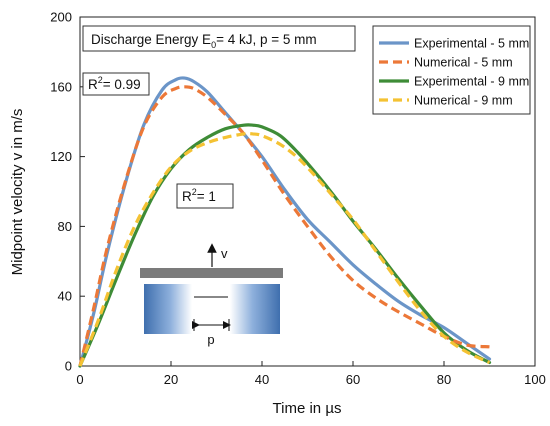 The width and height of the screenshot is (550, 426). I want to click on condition-annotation: Discharge Energy E0= 4 kJ, p = 5 mm, so click(219, 38).